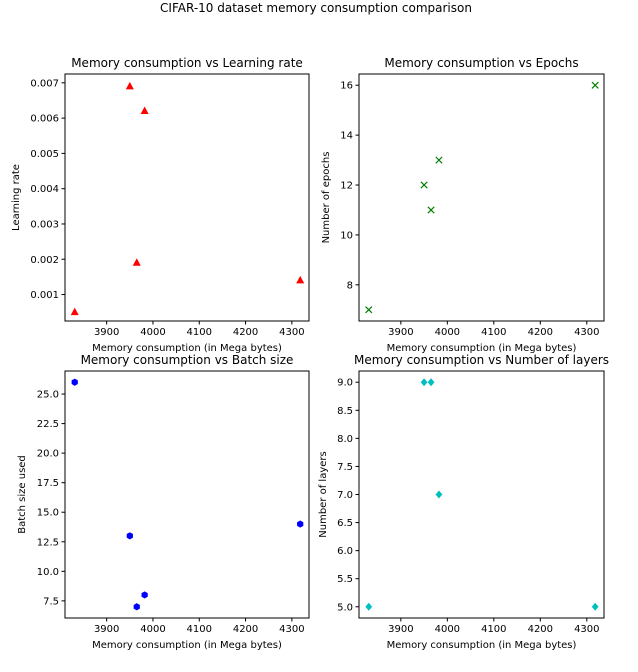 This screenshot has height=672, width=638. Describe the element at coordinates (345, 411) in the screenshot. I see `y-tick-label: 8.5` at that location.